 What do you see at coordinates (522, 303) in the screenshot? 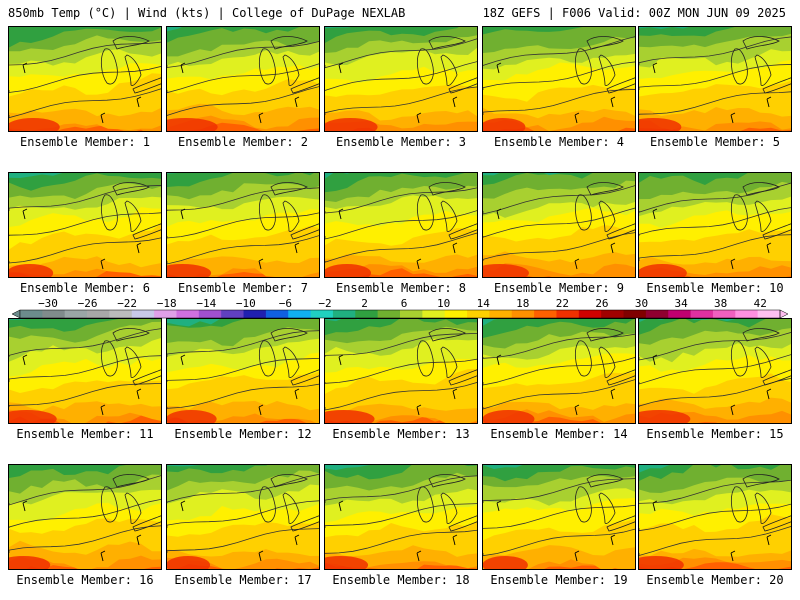
I see `colorbar-tick-label: 18` at bounding box center [522, 303].